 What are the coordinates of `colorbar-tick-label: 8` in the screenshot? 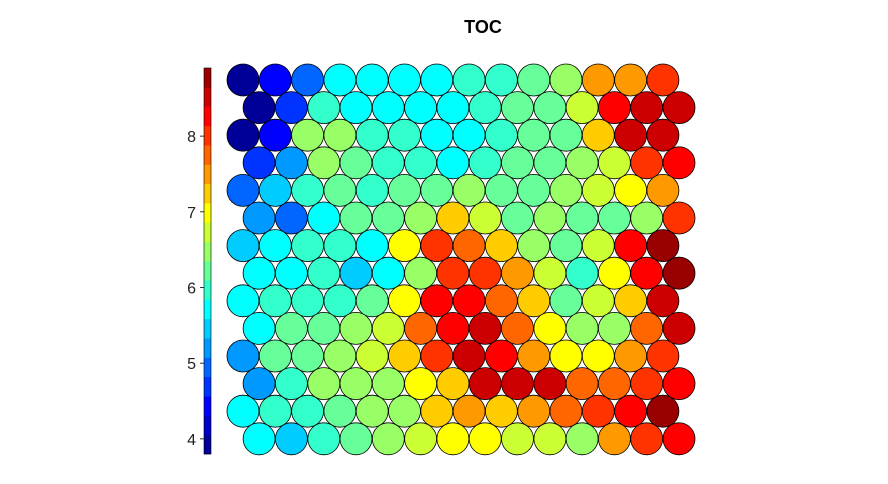 It's located at (191, 137).